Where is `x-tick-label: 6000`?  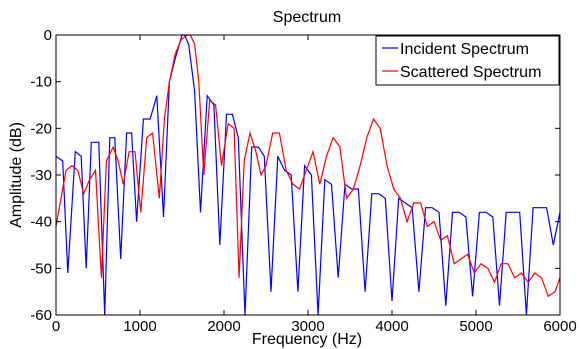
x-tick-label: 6000 is located at coordinates (559, 326).